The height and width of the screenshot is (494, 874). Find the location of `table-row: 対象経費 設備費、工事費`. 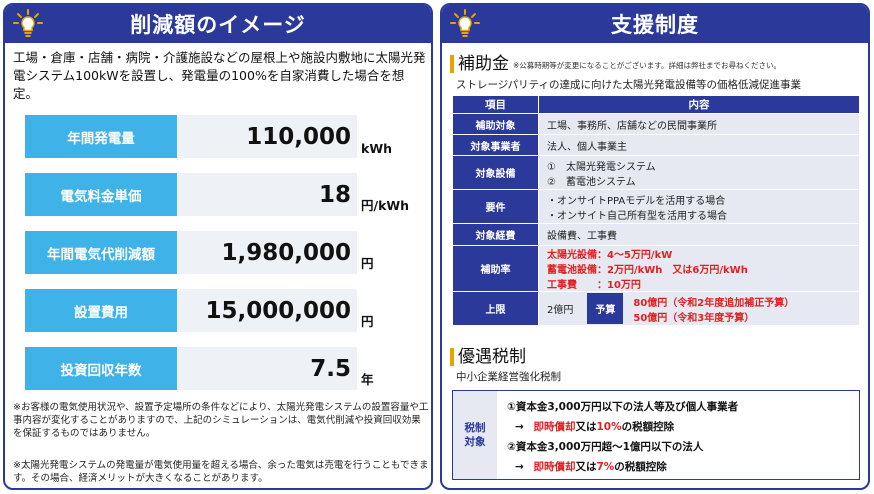

table-row: 対象経費 設備費、工事費 is located at coordinates (656, 234).